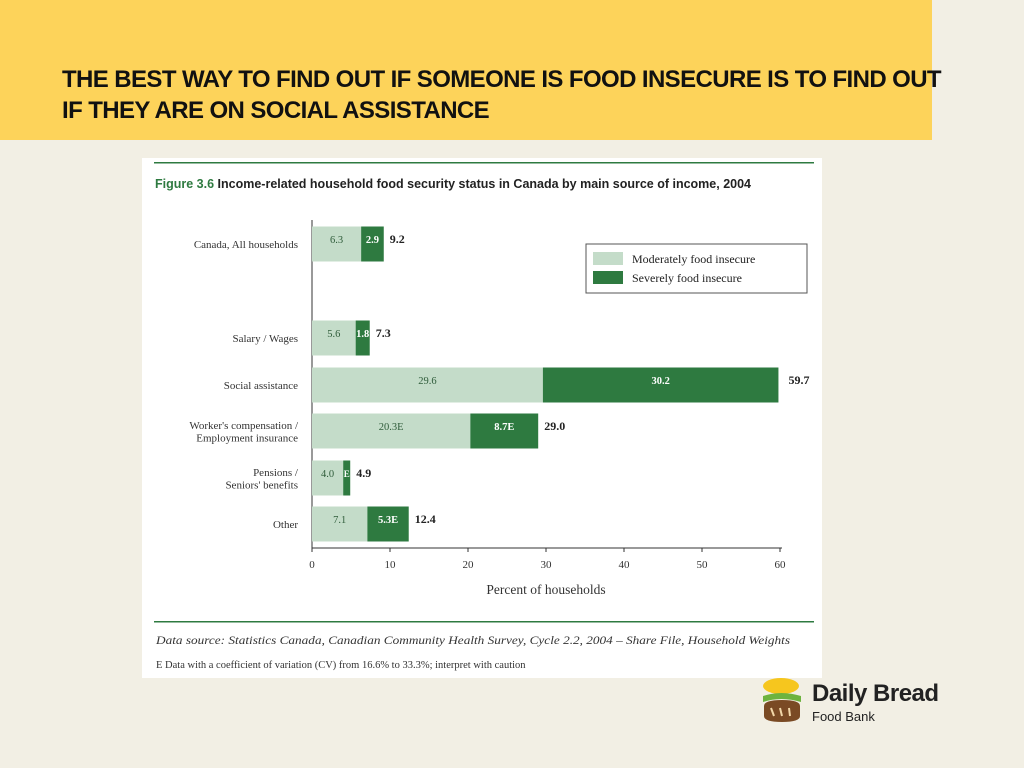 This screenshot has height=768, width=1024. What do you see at coordinates (261, 485) in the screenshot?
I see `category-label: Seniors' benefits` at bounding box center [261, 485].